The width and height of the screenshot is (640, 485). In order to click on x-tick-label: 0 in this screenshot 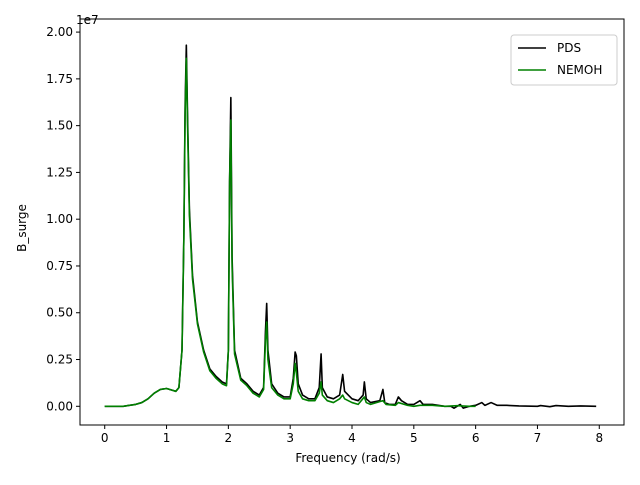, I will do `click(105, 438)`.